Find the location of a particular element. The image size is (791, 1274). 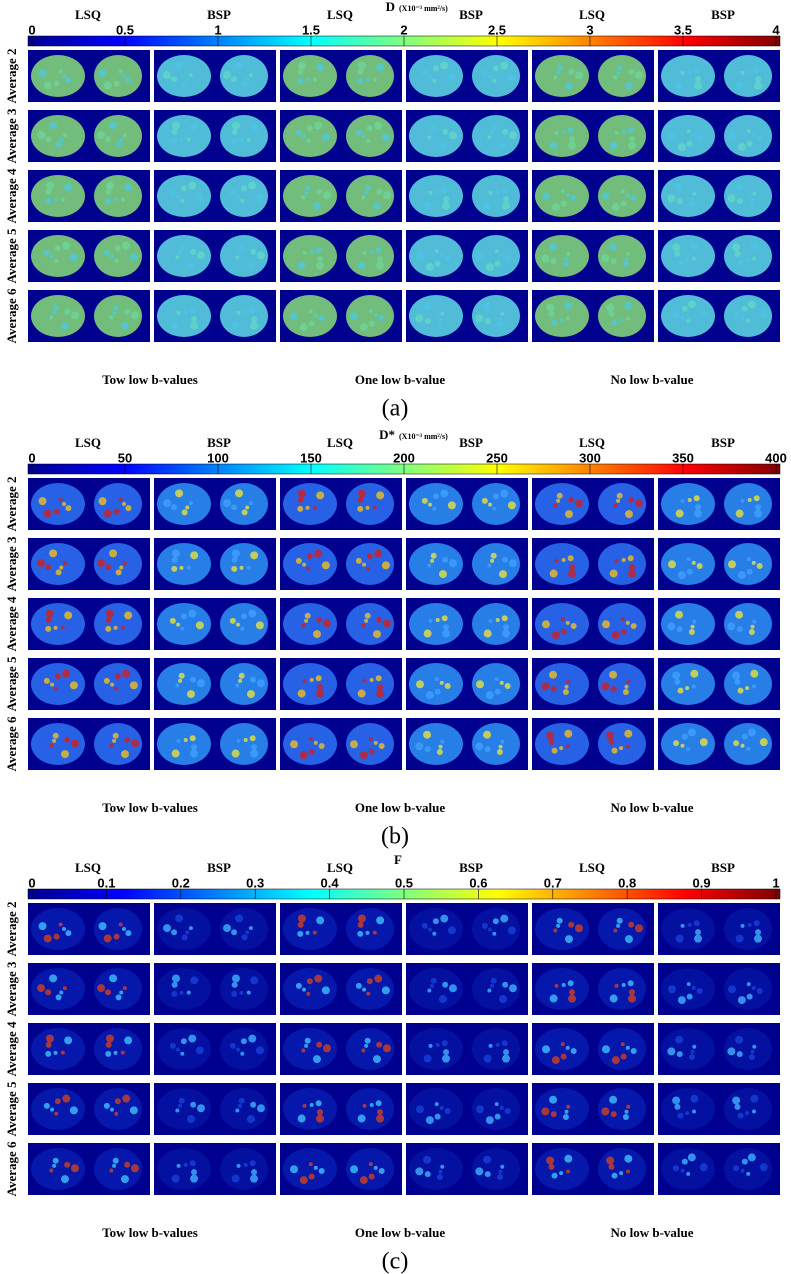

column-label: BSP is located at coordinates (219, 442).